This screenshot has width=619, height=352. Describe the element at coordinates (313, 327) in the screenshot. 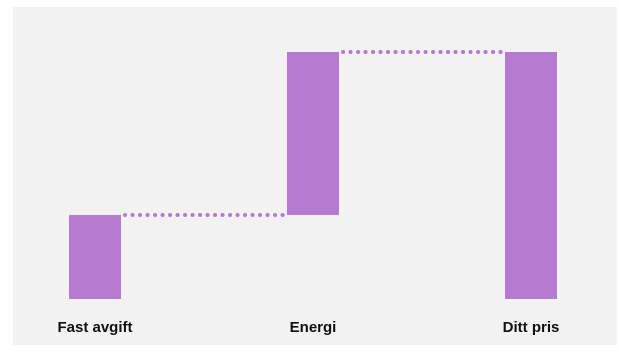

I see `category-label: Energi` at that location.